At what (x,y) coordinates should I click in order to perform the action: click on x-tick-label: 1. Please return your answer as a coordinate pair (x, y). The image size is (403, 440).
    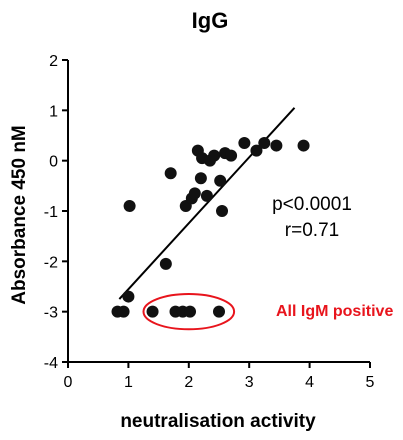
    Looking at the image, I should click on (128, 382).